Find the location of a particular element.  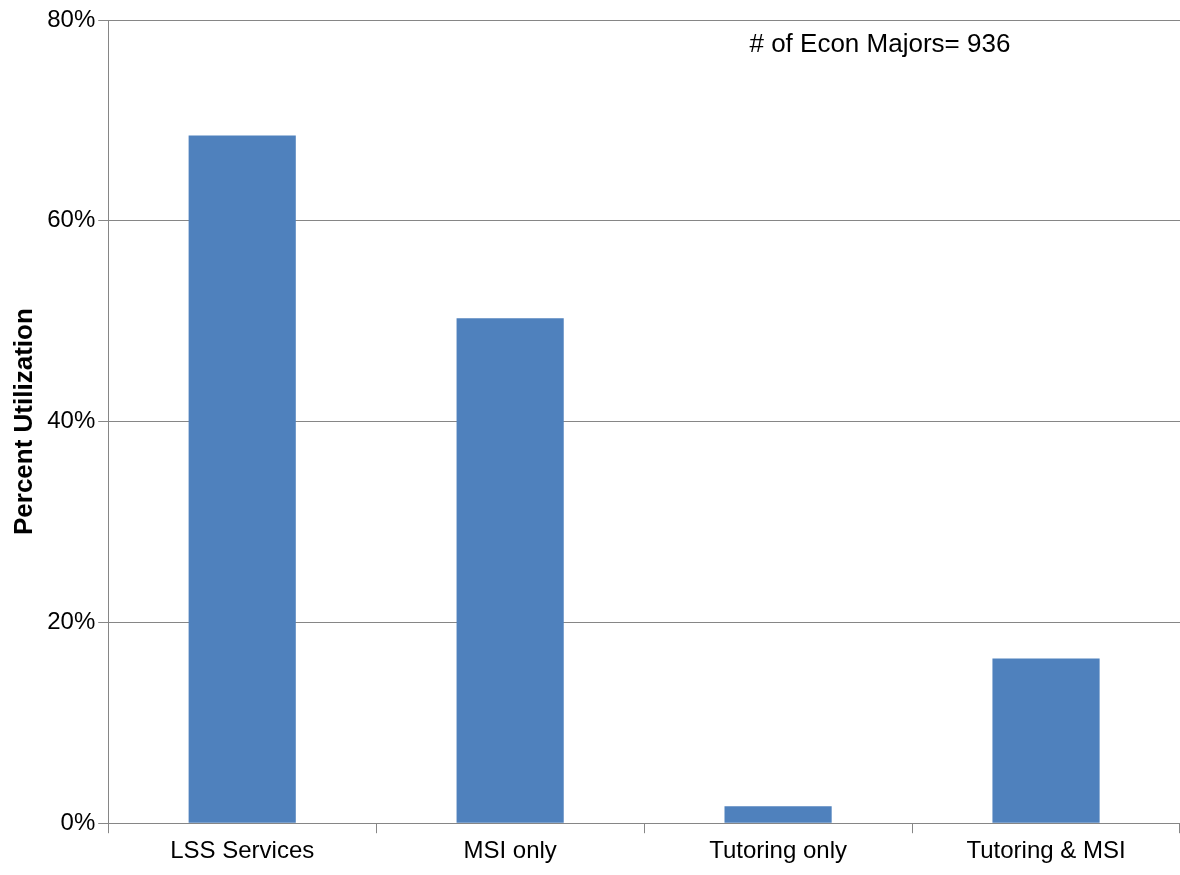

y-tick-label: 40% is located at coordinates (71, 420).